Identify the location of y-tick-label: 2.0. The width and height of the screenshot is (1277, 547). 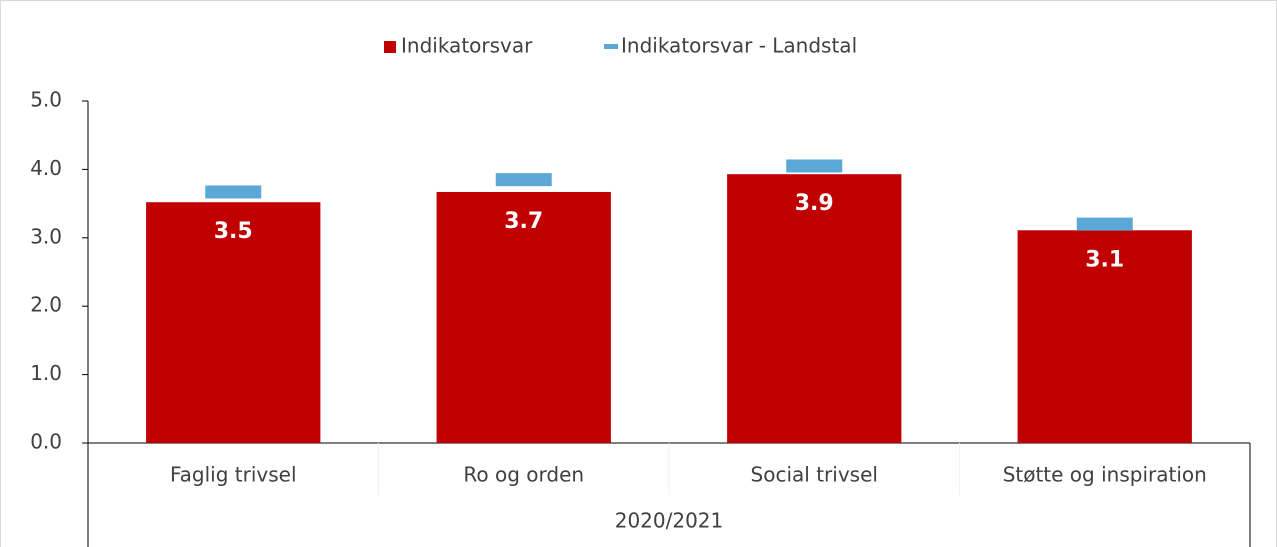
(46, 305).